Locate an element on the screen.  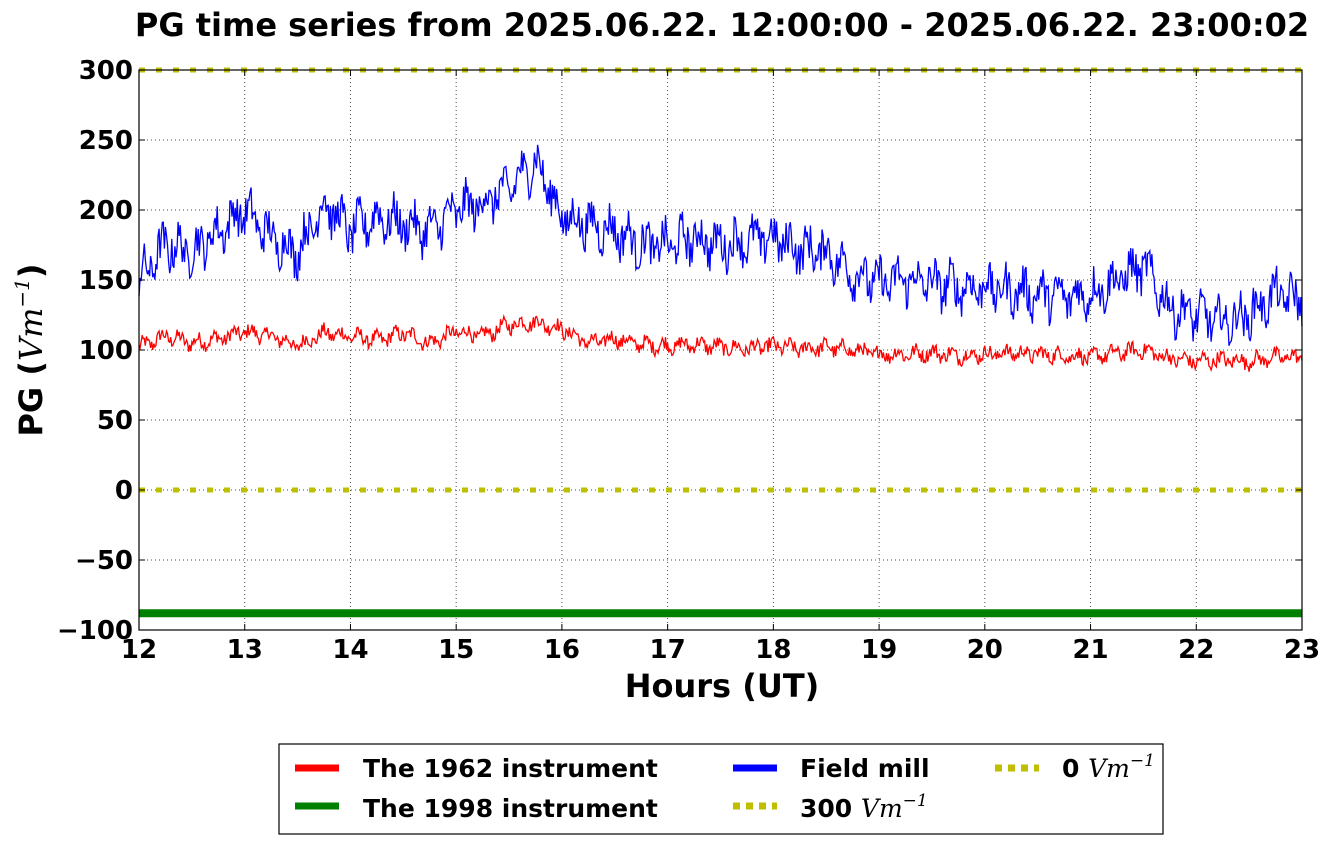
legend-frame is located at coordinates (721, 789).